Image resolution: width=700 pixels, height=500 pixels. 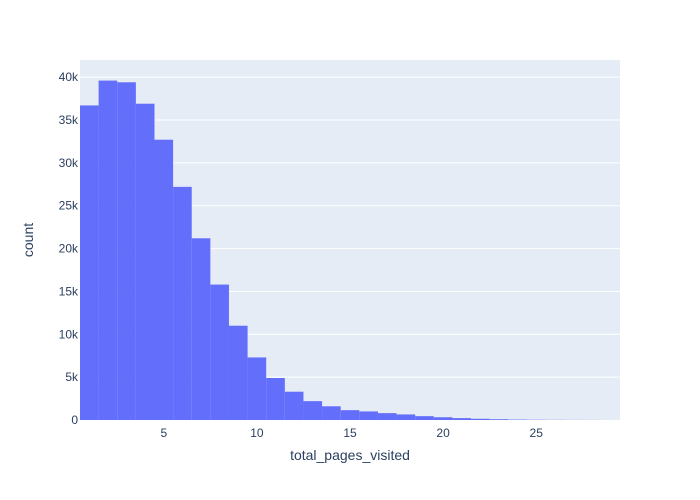 I want to click on x-axis-title: total_pages_visited, so click(x=350, y=455).